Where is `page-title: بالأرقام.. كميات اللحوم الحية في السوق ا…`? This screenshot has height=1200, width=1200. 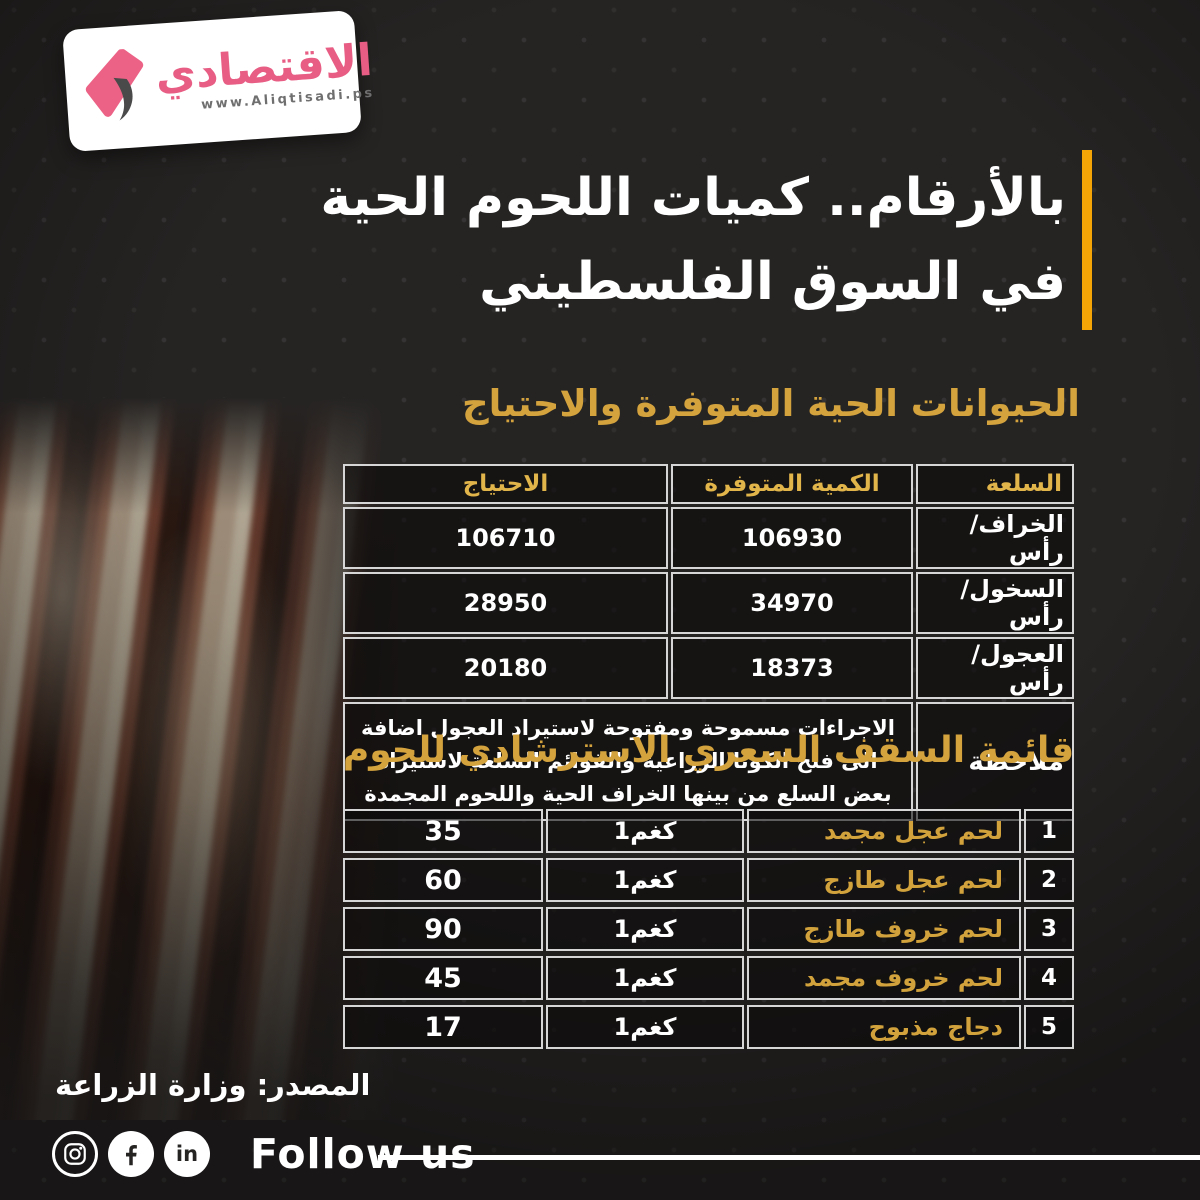
page-title: بالأرقام.. كميات اللحوم الحية في السوق ا… is located at coordinates (706, 240).